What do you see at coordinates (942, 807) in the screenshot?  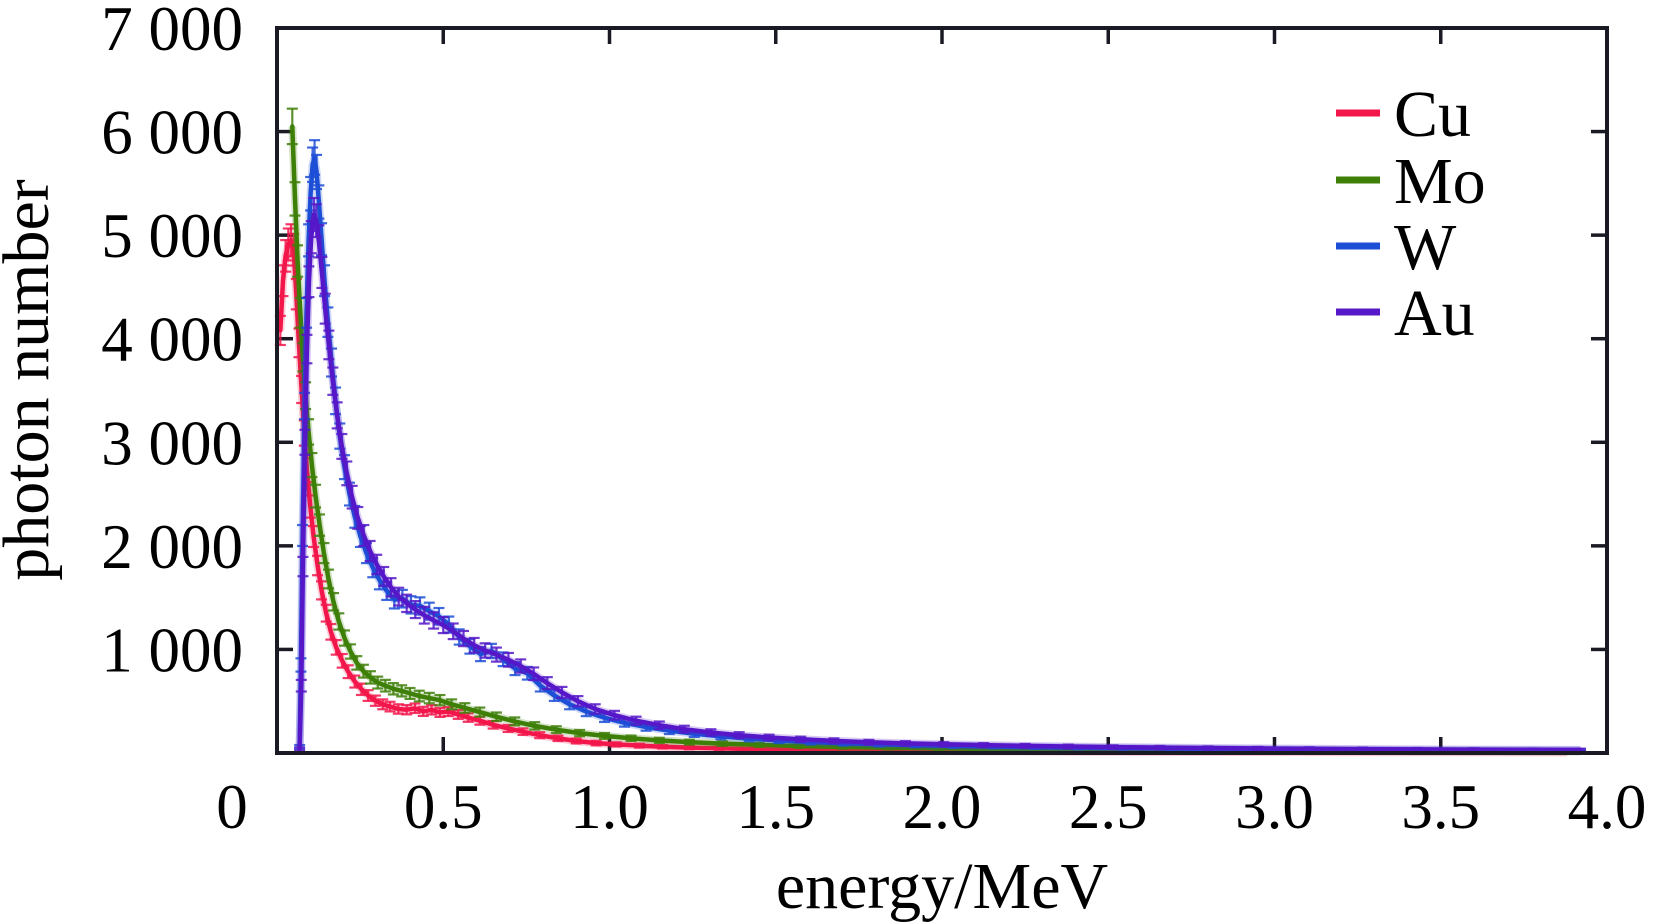 I see `x-tick-label: 2.0` at bounding box center [942, 807].